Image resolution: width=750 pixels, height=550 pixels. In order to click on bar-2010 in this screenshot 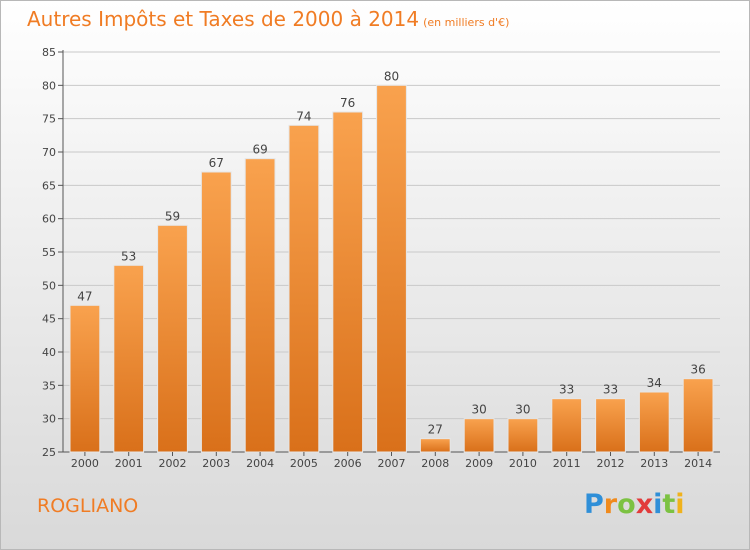, I will do `click(523, 435)`.